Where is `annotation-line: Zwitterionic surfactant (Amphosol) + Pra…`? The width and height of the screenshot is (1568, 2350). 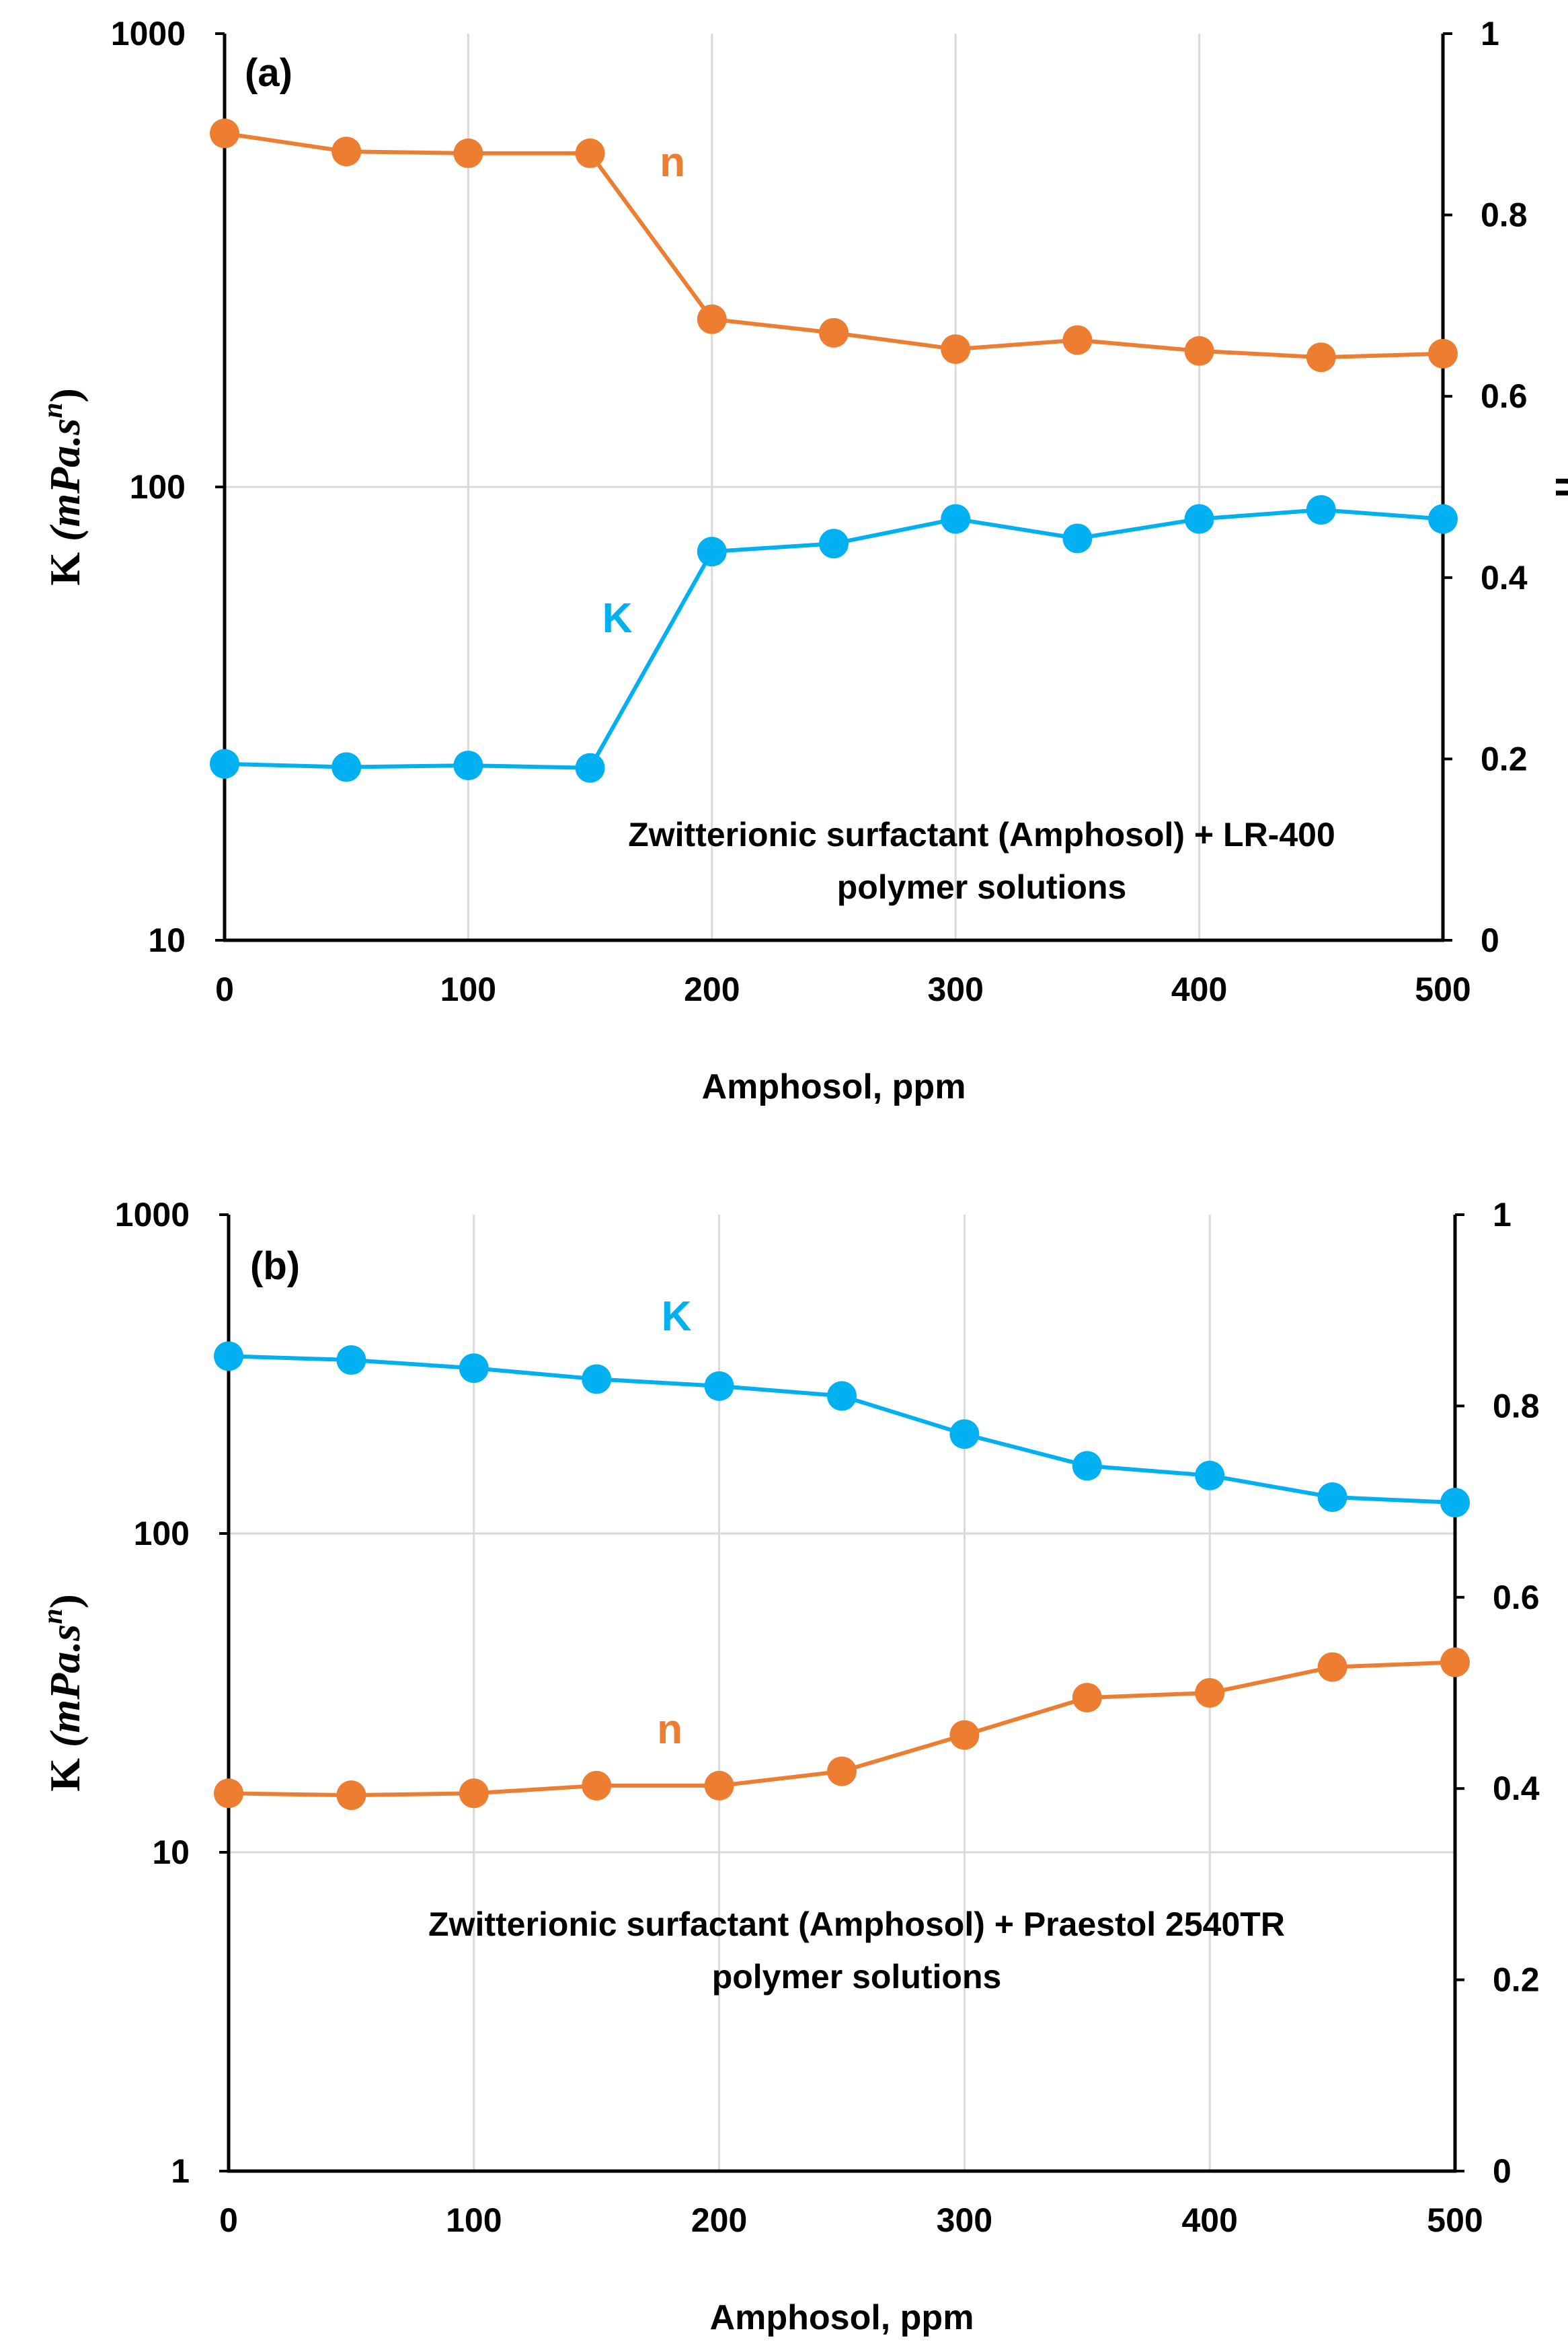 annotation-line: Zwitterionic surfactant (Amphosol) + Pra… is located at coordinates (856, 1924).